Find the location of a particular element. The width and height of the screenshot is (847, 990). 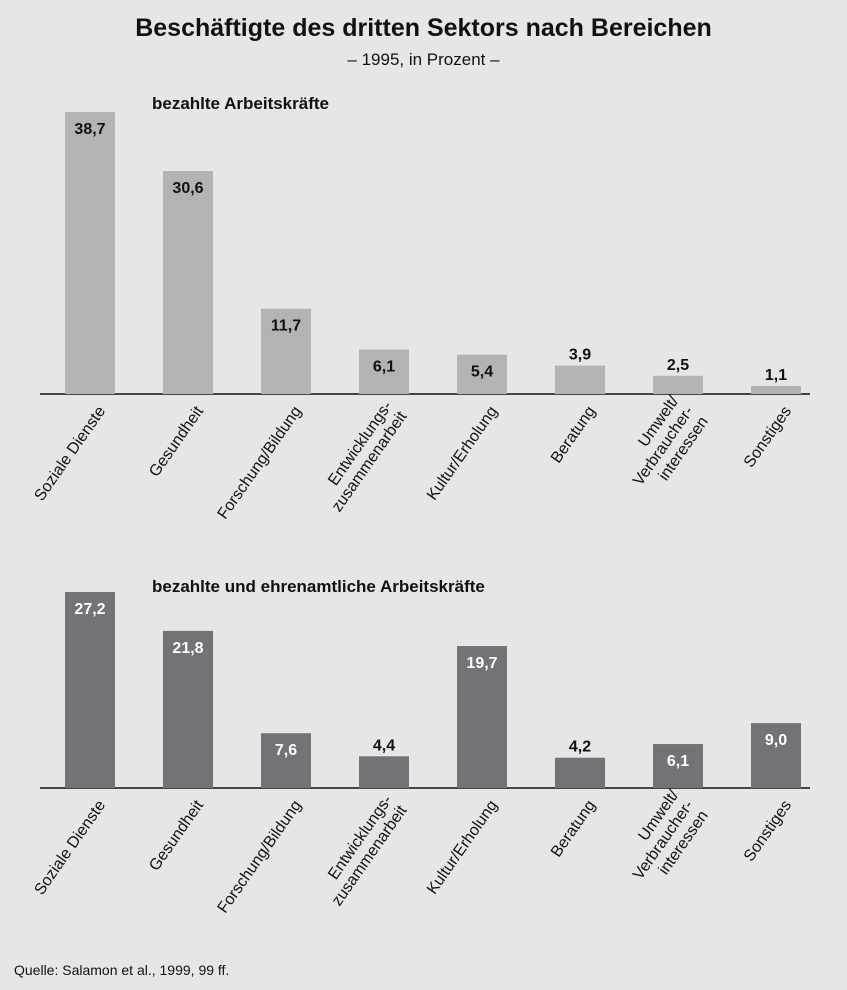

value-label-beratung: 3,9 is located at coordinates (580, 355).